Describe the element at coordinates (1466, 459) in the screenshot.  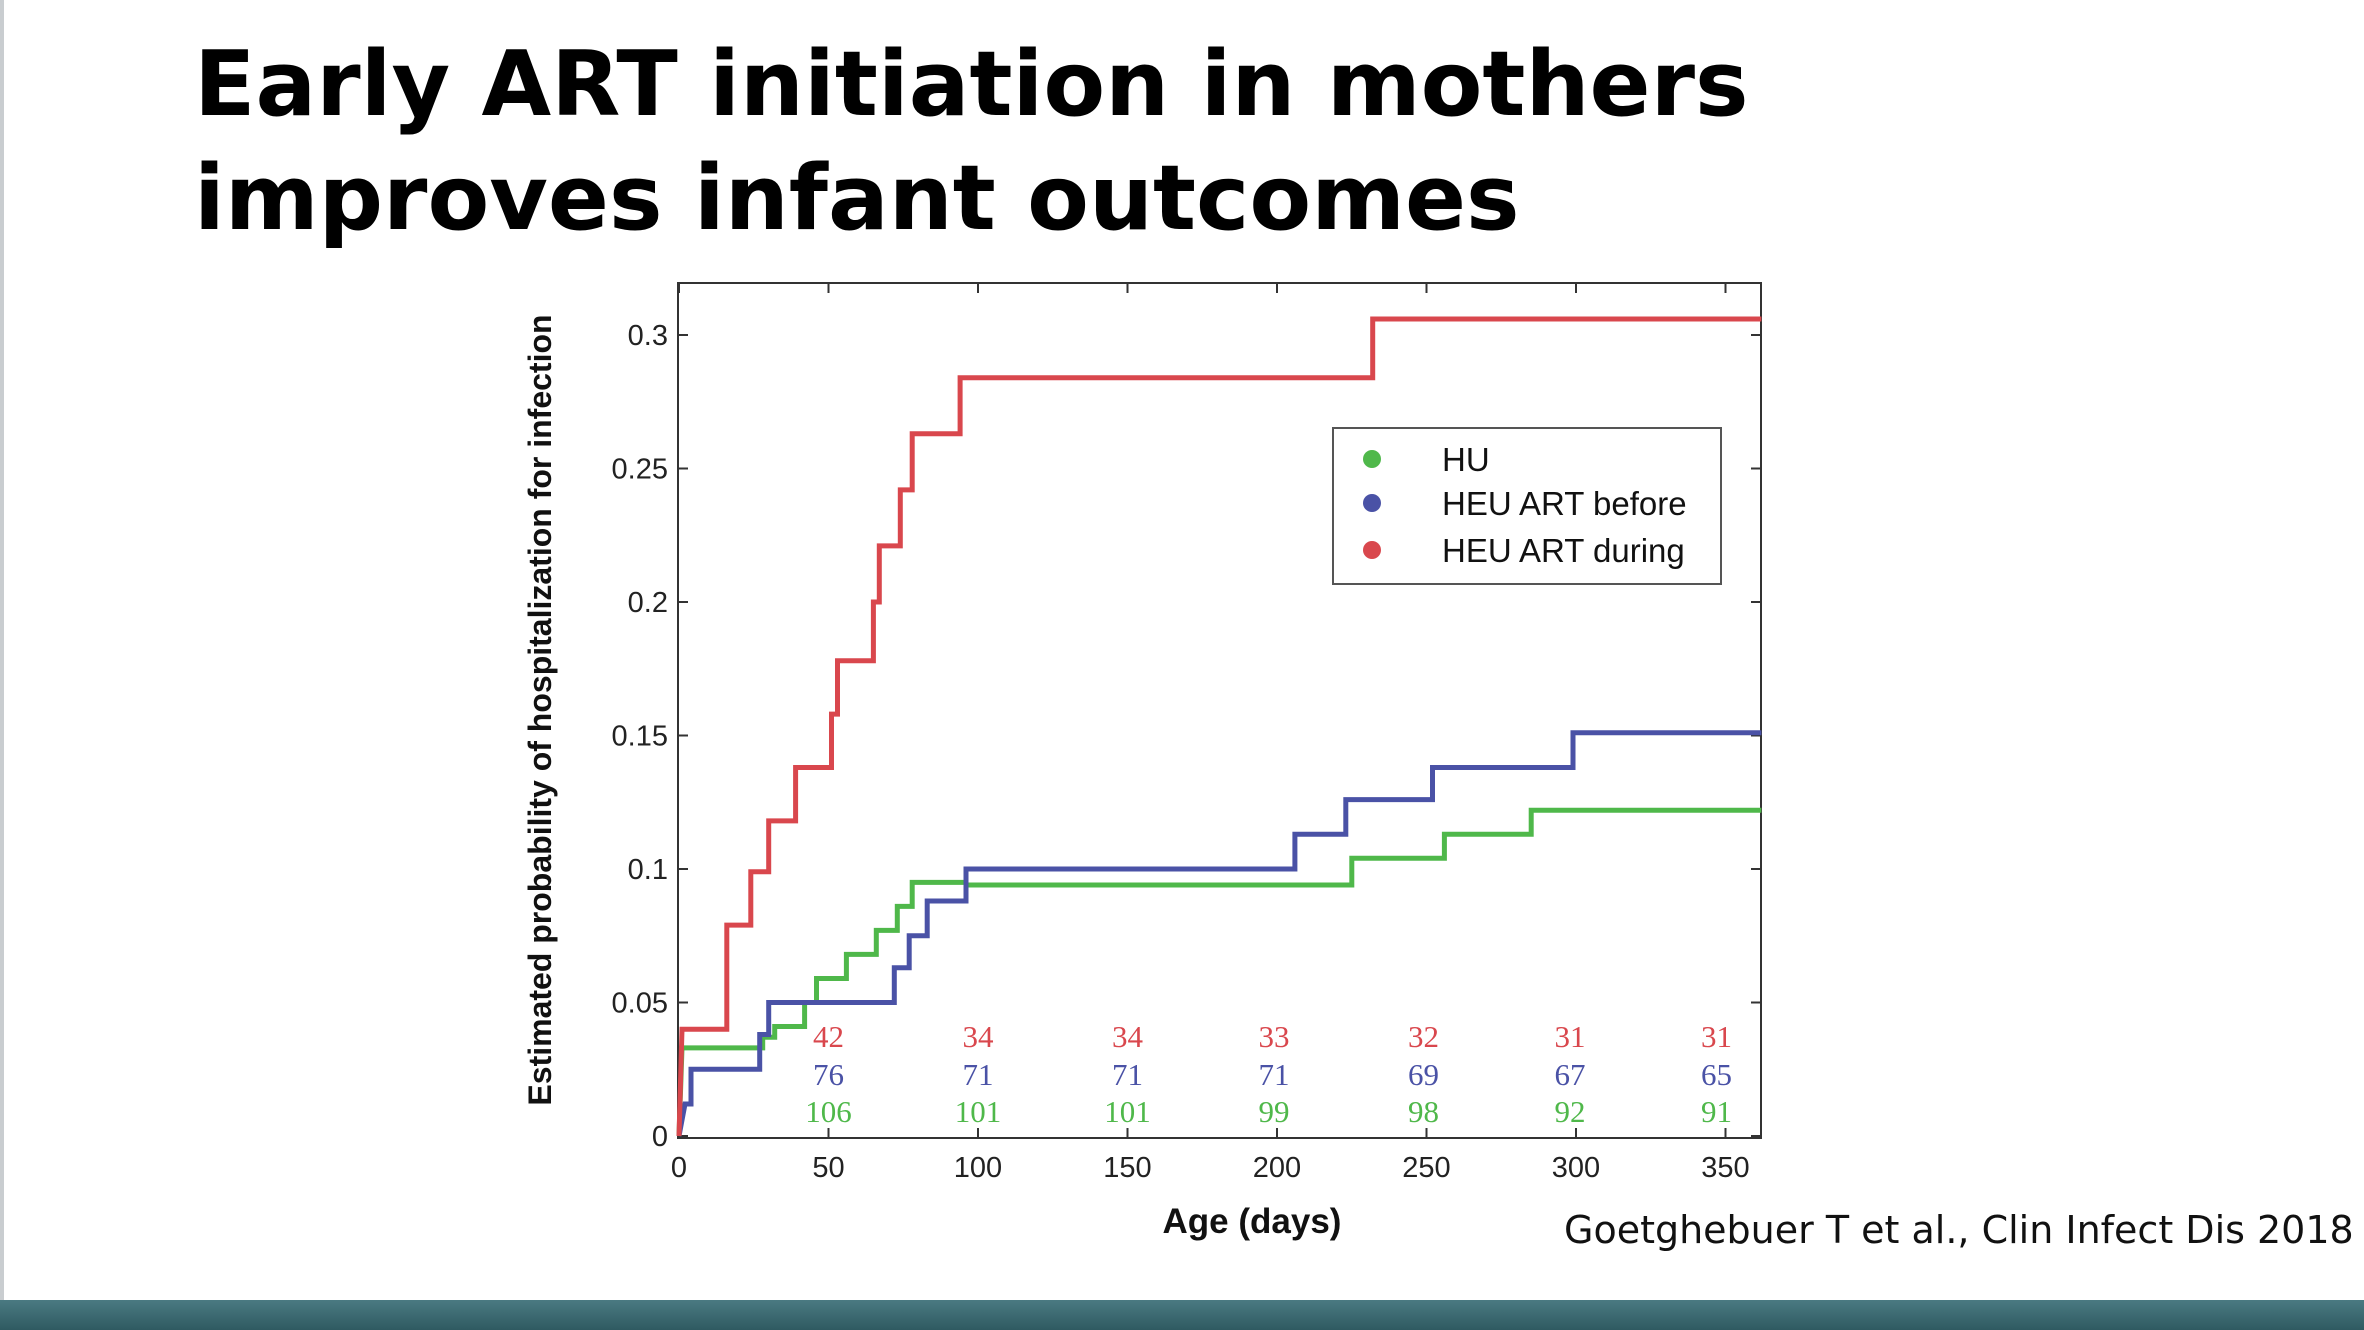
I see `legend-label: HU` at that location.